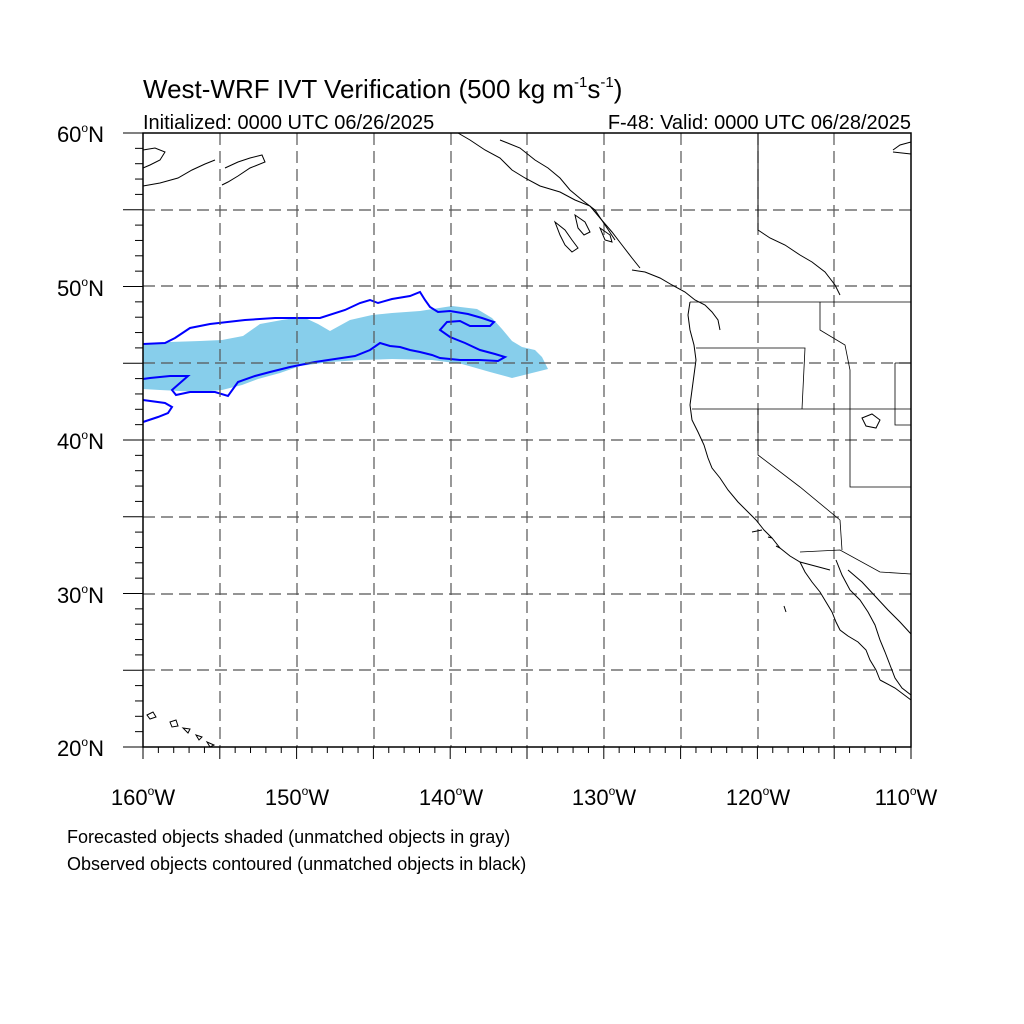 This screenshot has height=1024, width=1024. What do you see at coordinates (676, 300) in the screenshot?
I see `bc-coast` at bounding box center [676, 300].